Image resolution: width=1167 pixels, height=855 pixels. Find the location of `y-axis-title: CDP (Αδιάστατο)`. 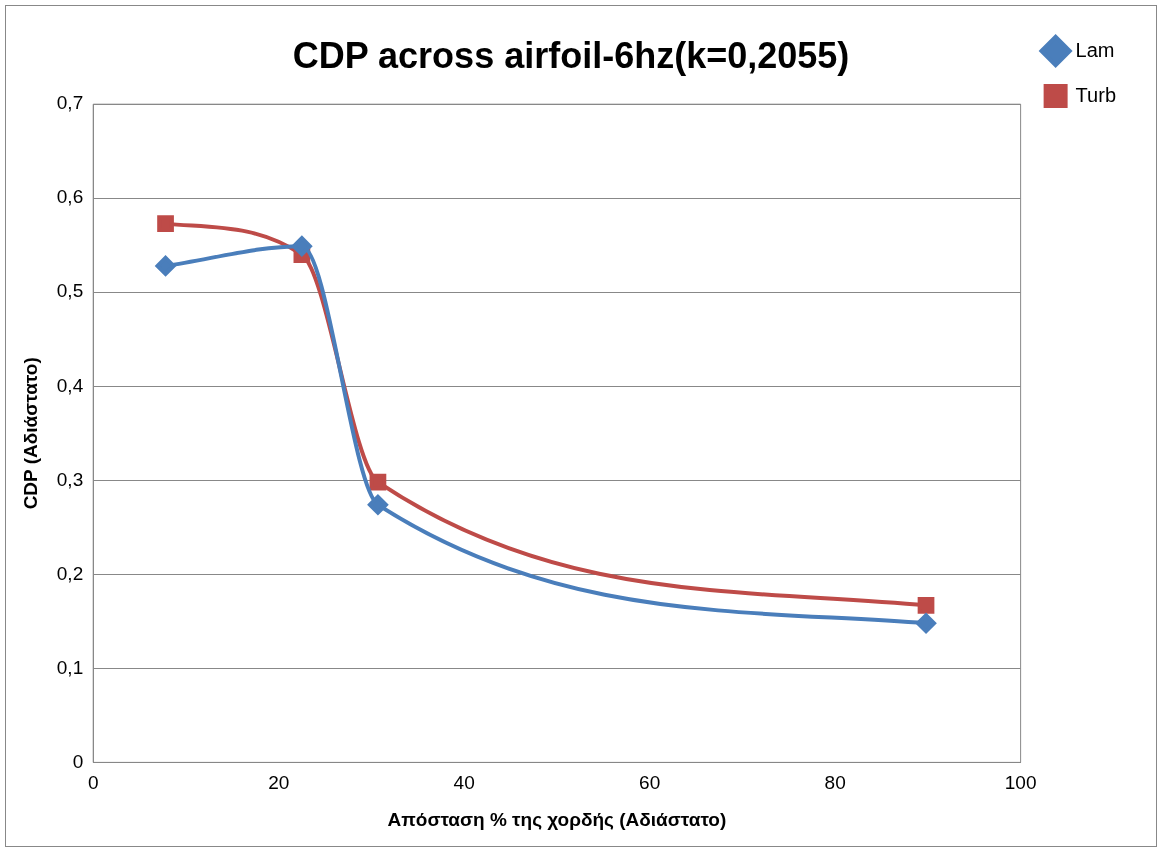

y-axis-title: CDP (Αδιάστατο) is located at coordinates (30, 433).